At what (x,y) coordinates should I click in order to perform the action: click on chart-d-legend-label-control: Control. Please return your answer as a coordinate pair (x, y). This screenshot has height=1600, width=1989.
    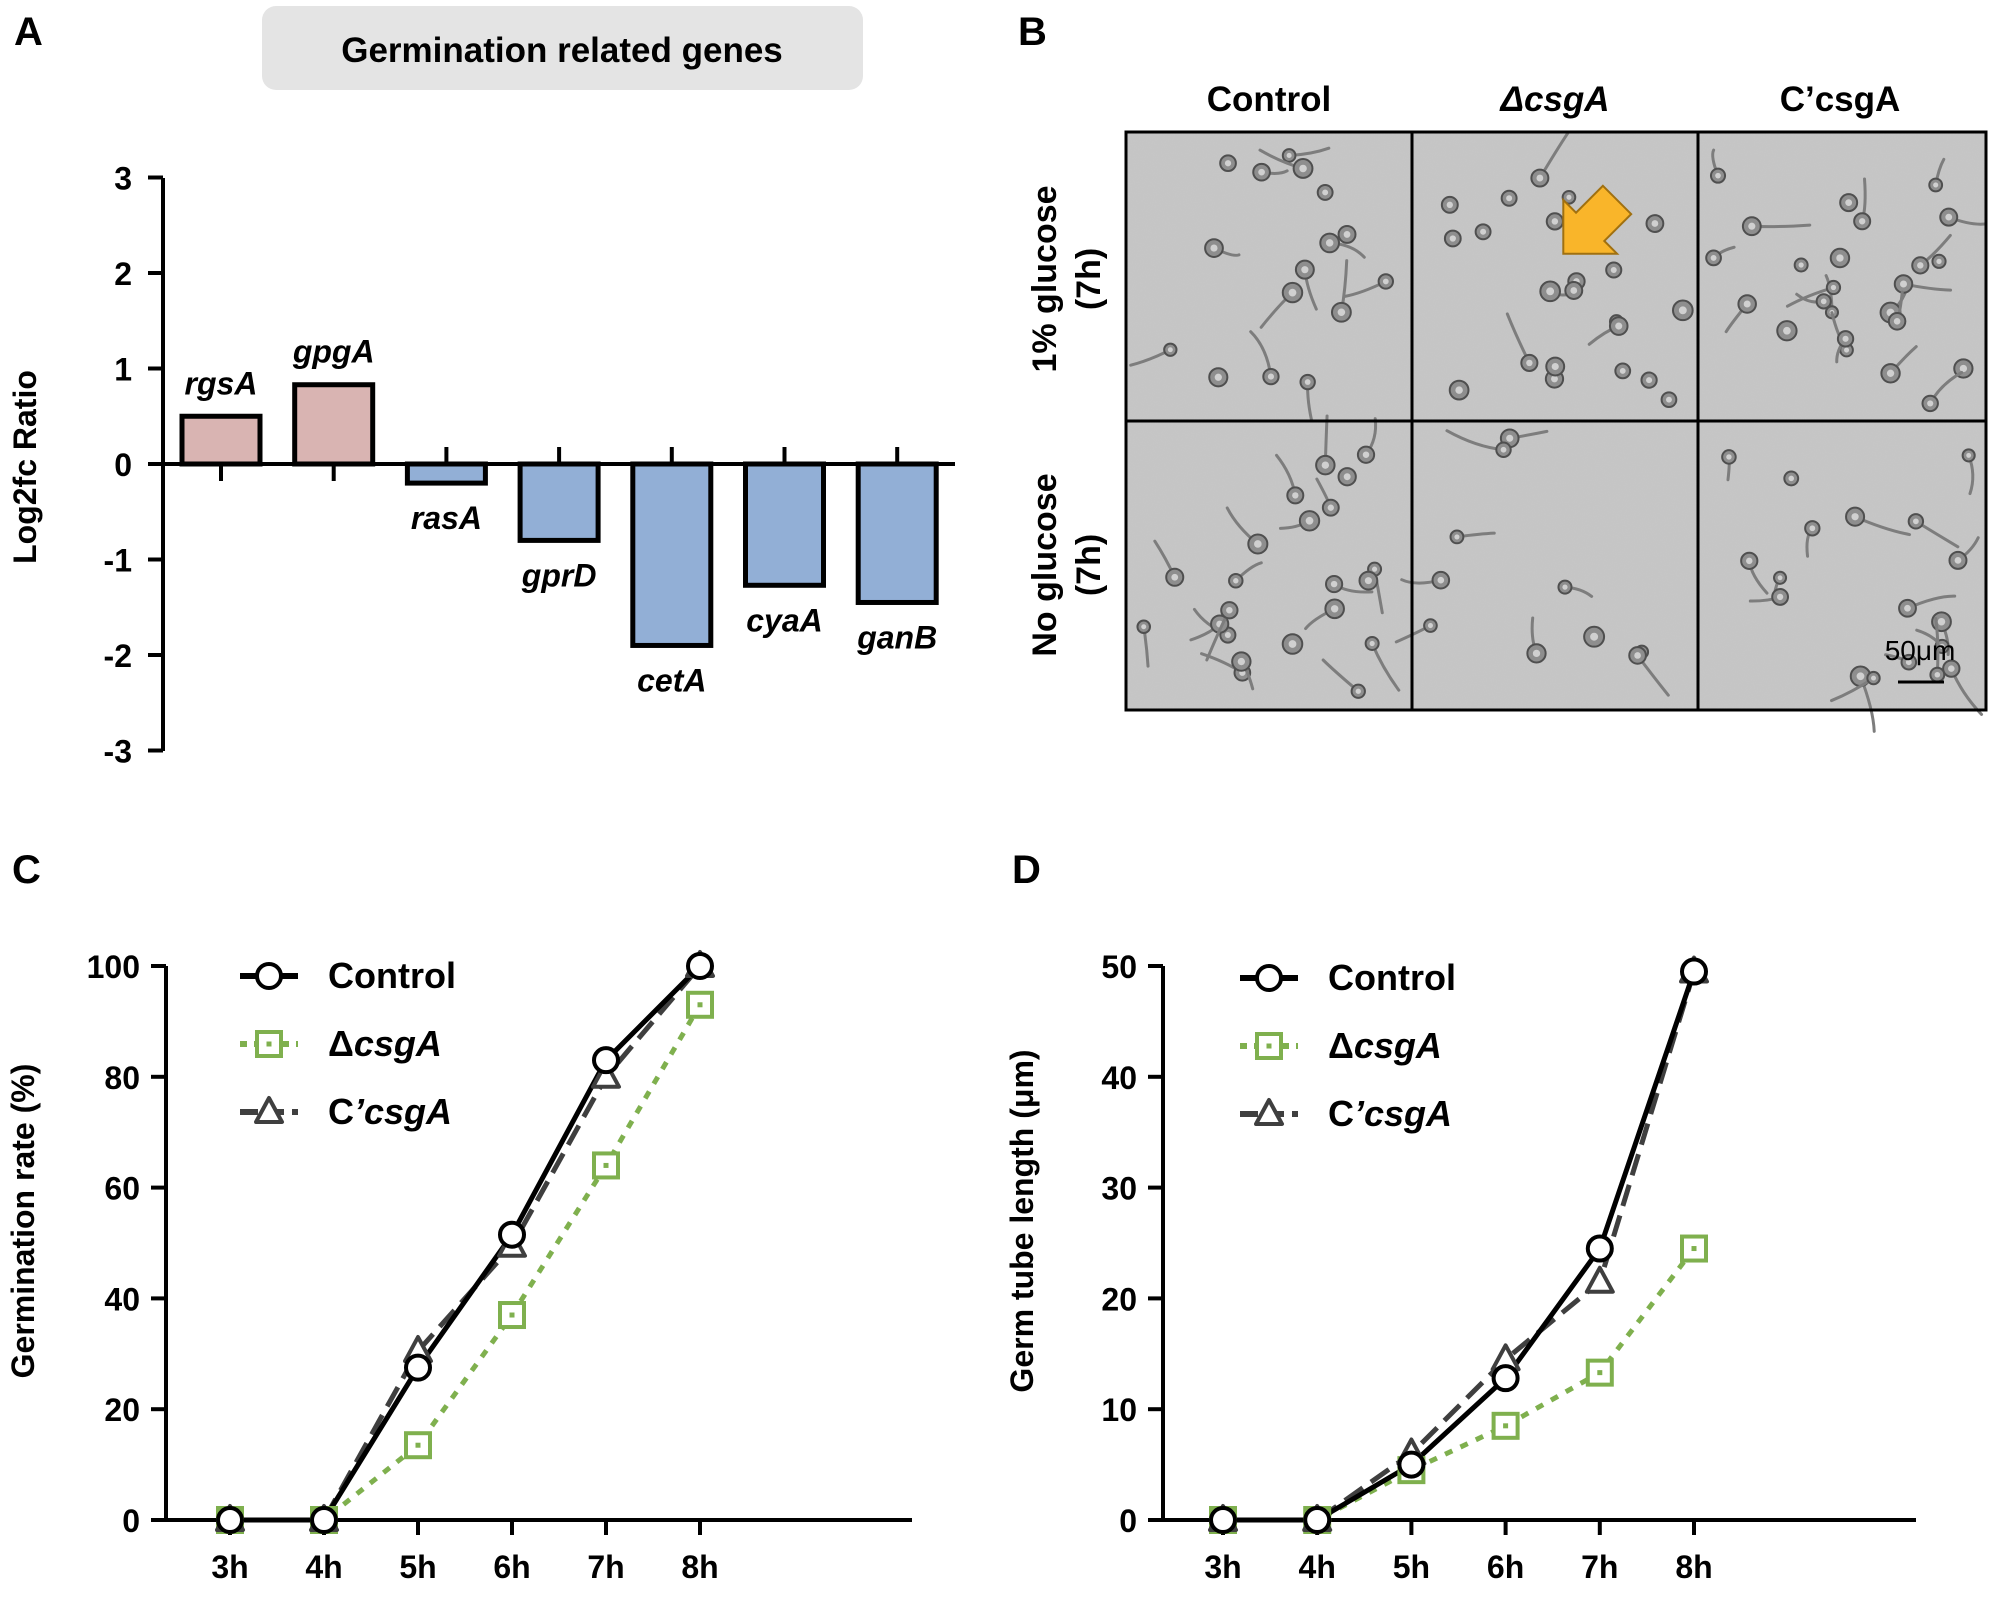
    Looking at the image, I should click on (1392, 977).